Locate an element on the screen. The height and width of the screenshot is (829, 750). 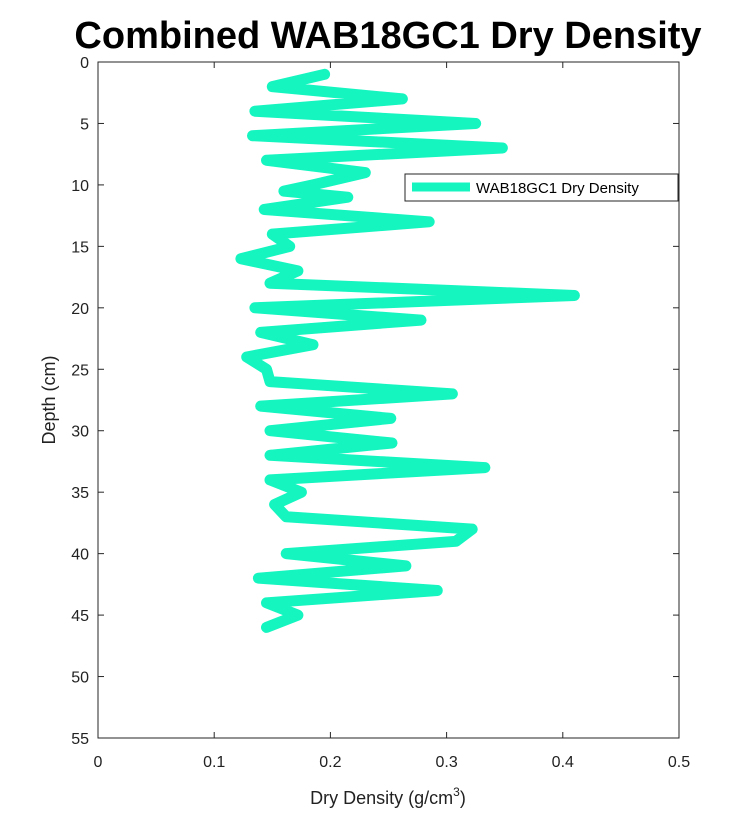
y-tick-label: 10 is located at coordinates (80, 186).